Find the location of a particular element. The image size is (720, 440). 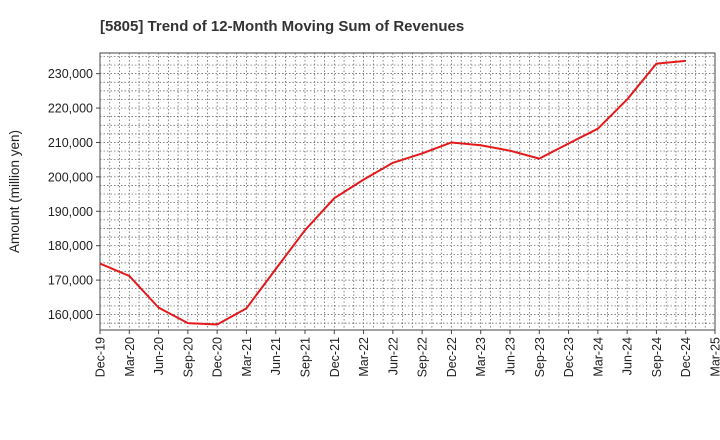

x-tick-label: Mar-21 is located at coordinates (247, 357).